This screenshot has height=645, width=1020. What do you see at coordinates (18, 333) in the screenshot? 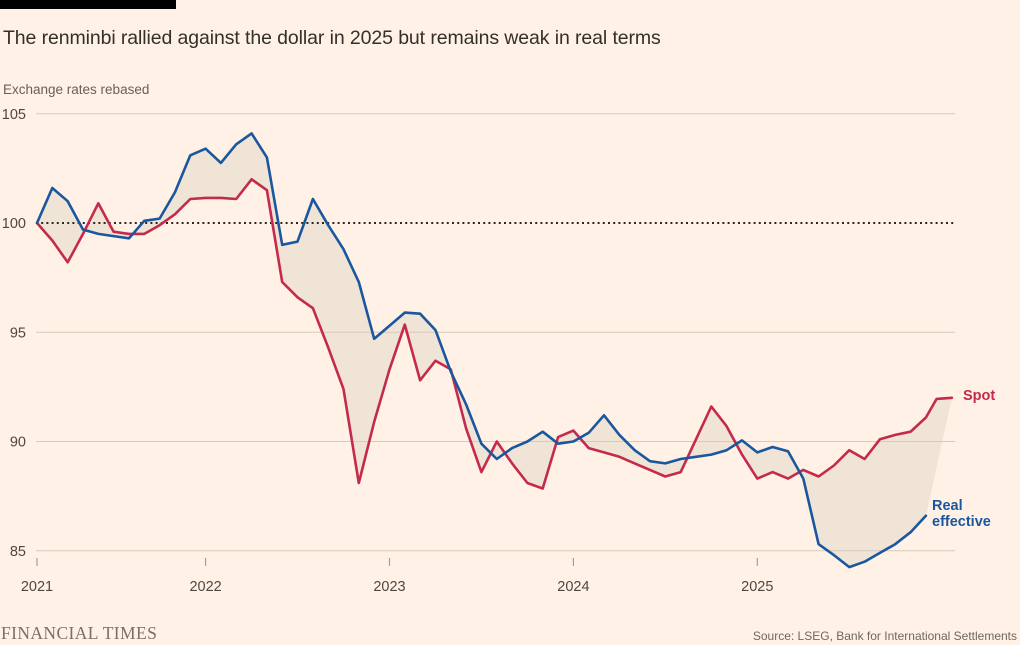
I see `y-axis-label-95: 95` at bounding box center [18, 333].